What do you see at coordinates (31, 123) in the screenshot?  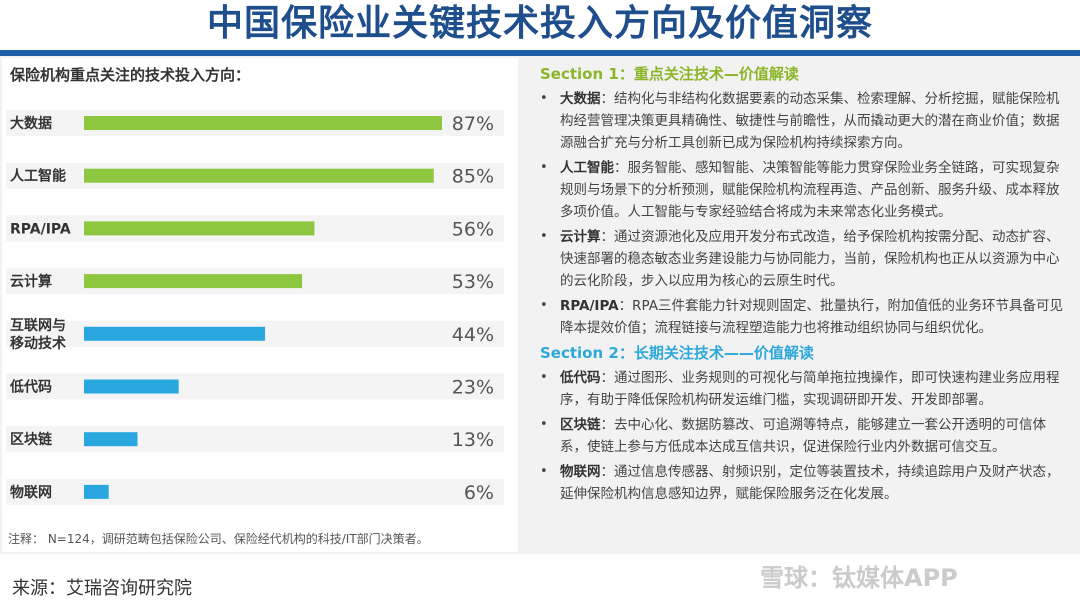 I see `category-label: 大数据` at bounding box center [31, 123].